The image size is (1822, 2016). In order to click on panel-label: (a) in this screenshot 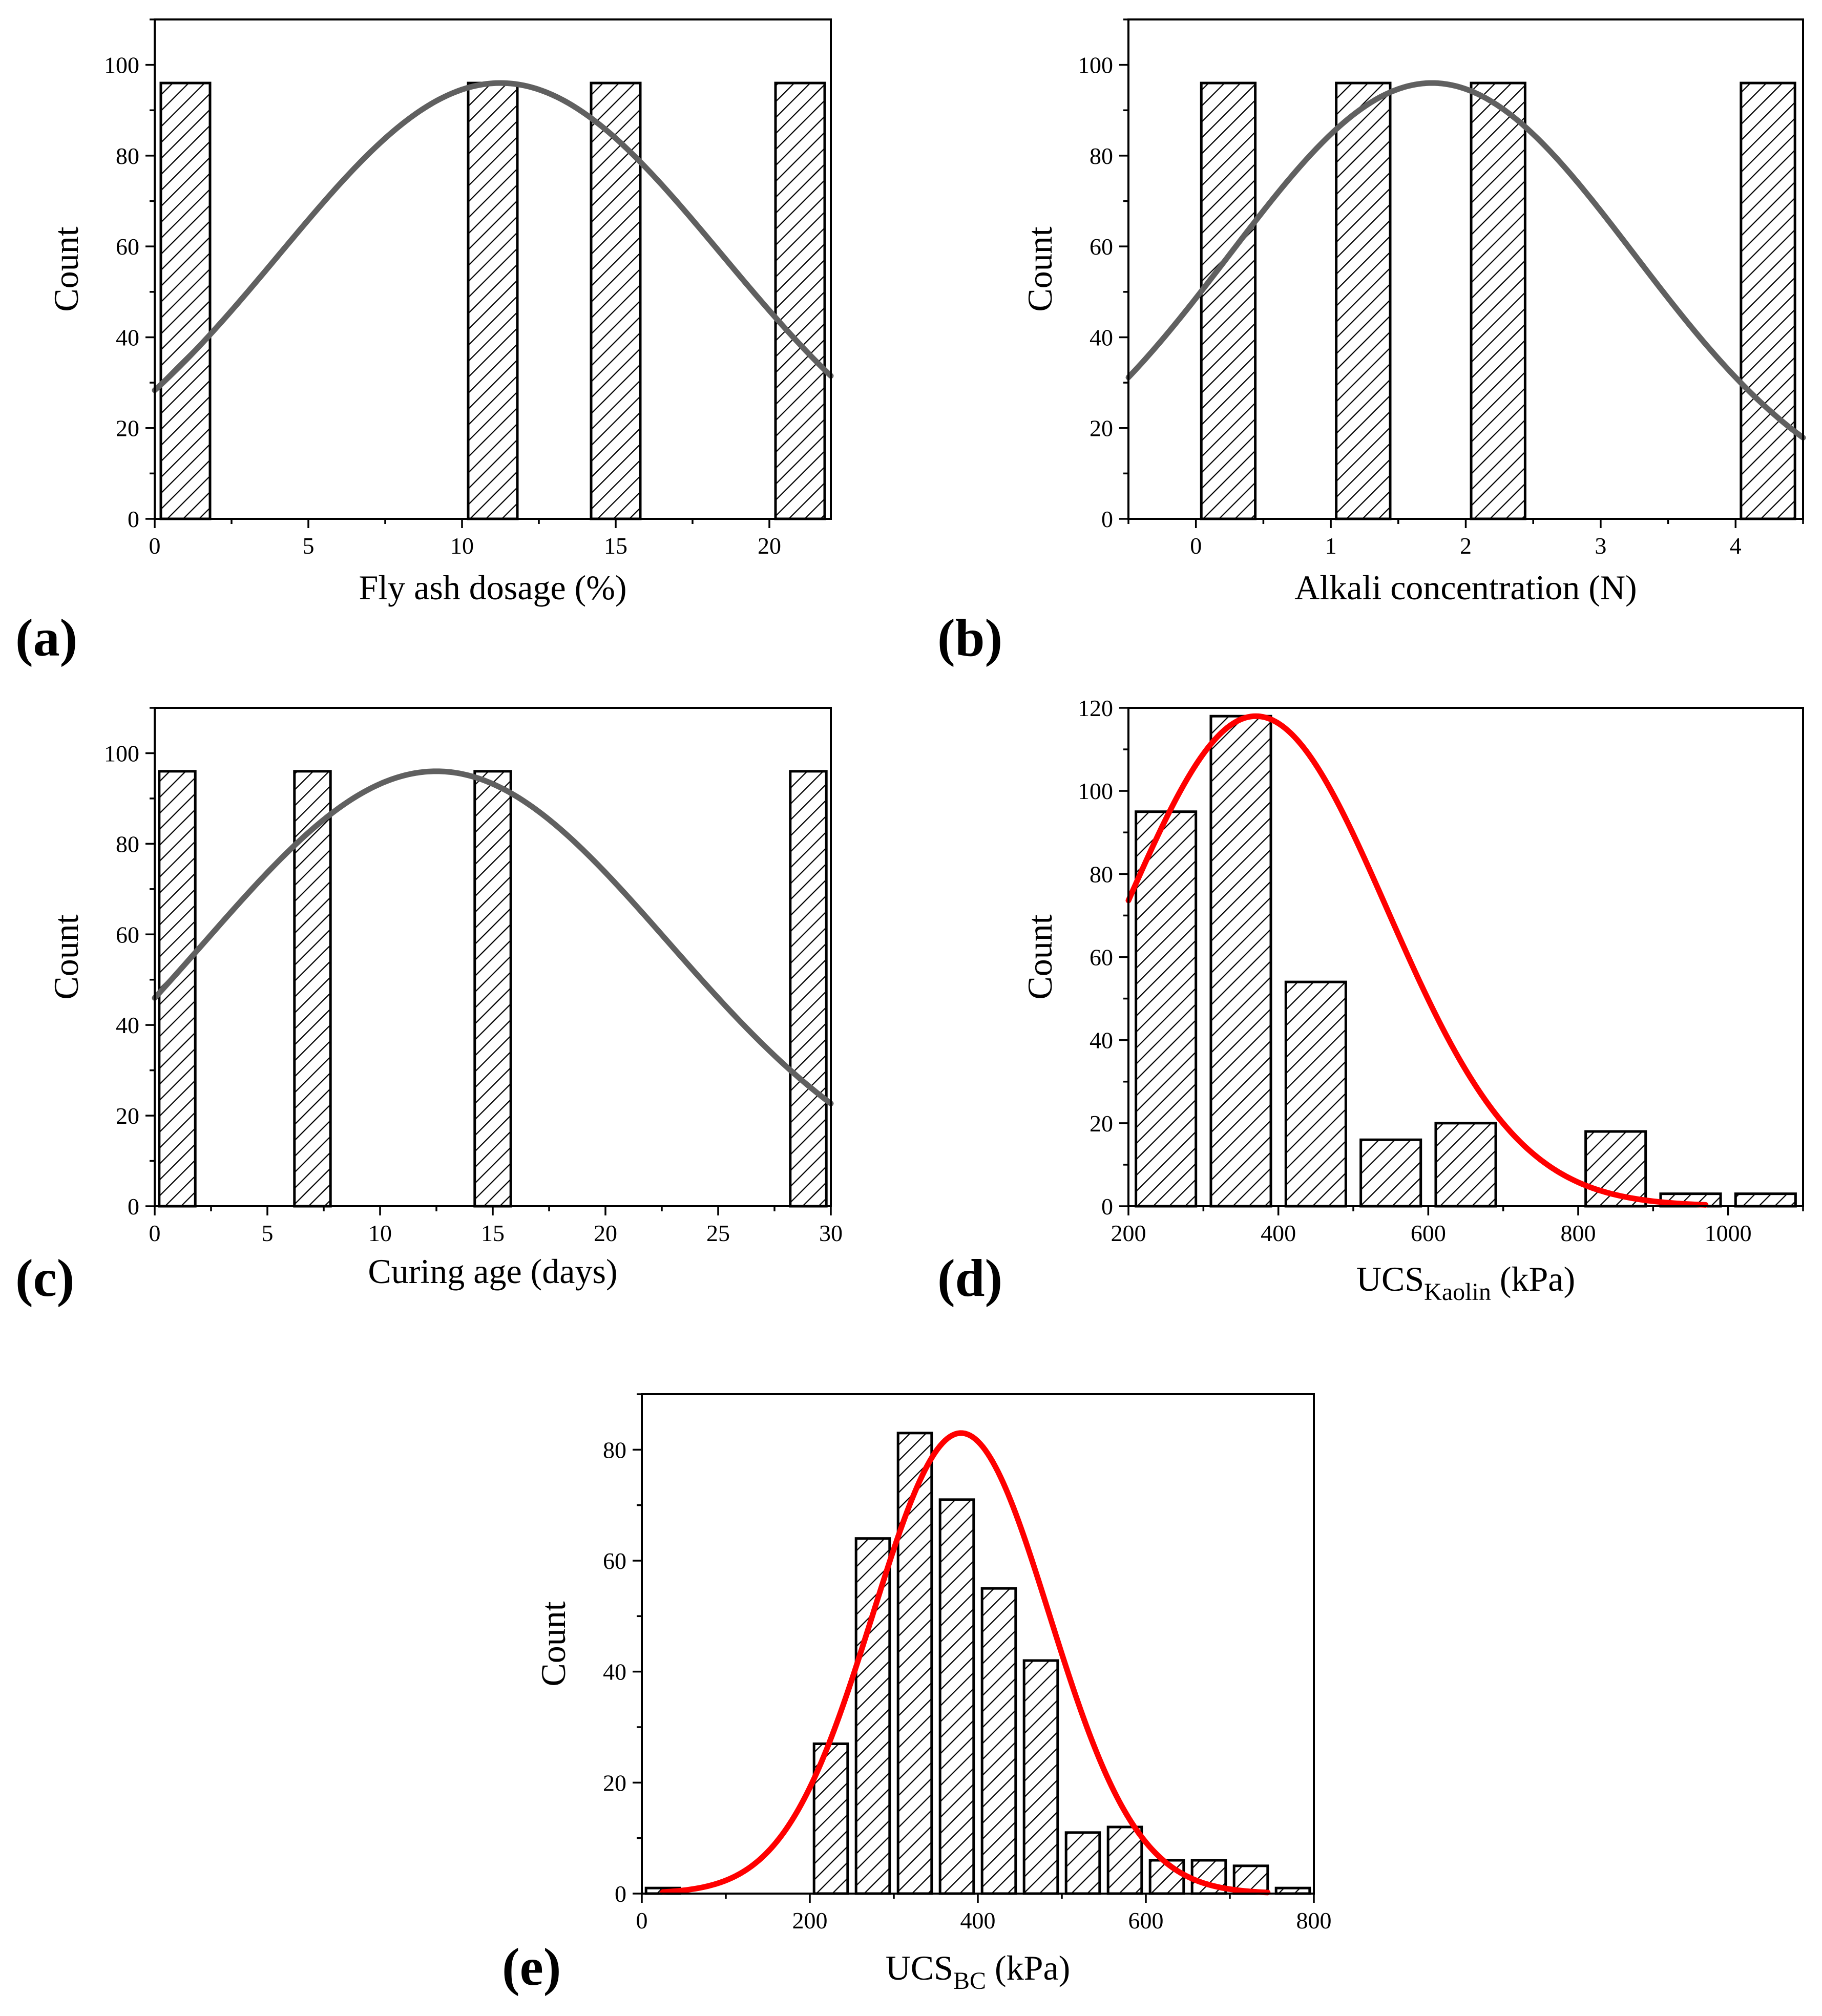, I will do `click(46, 637)`.